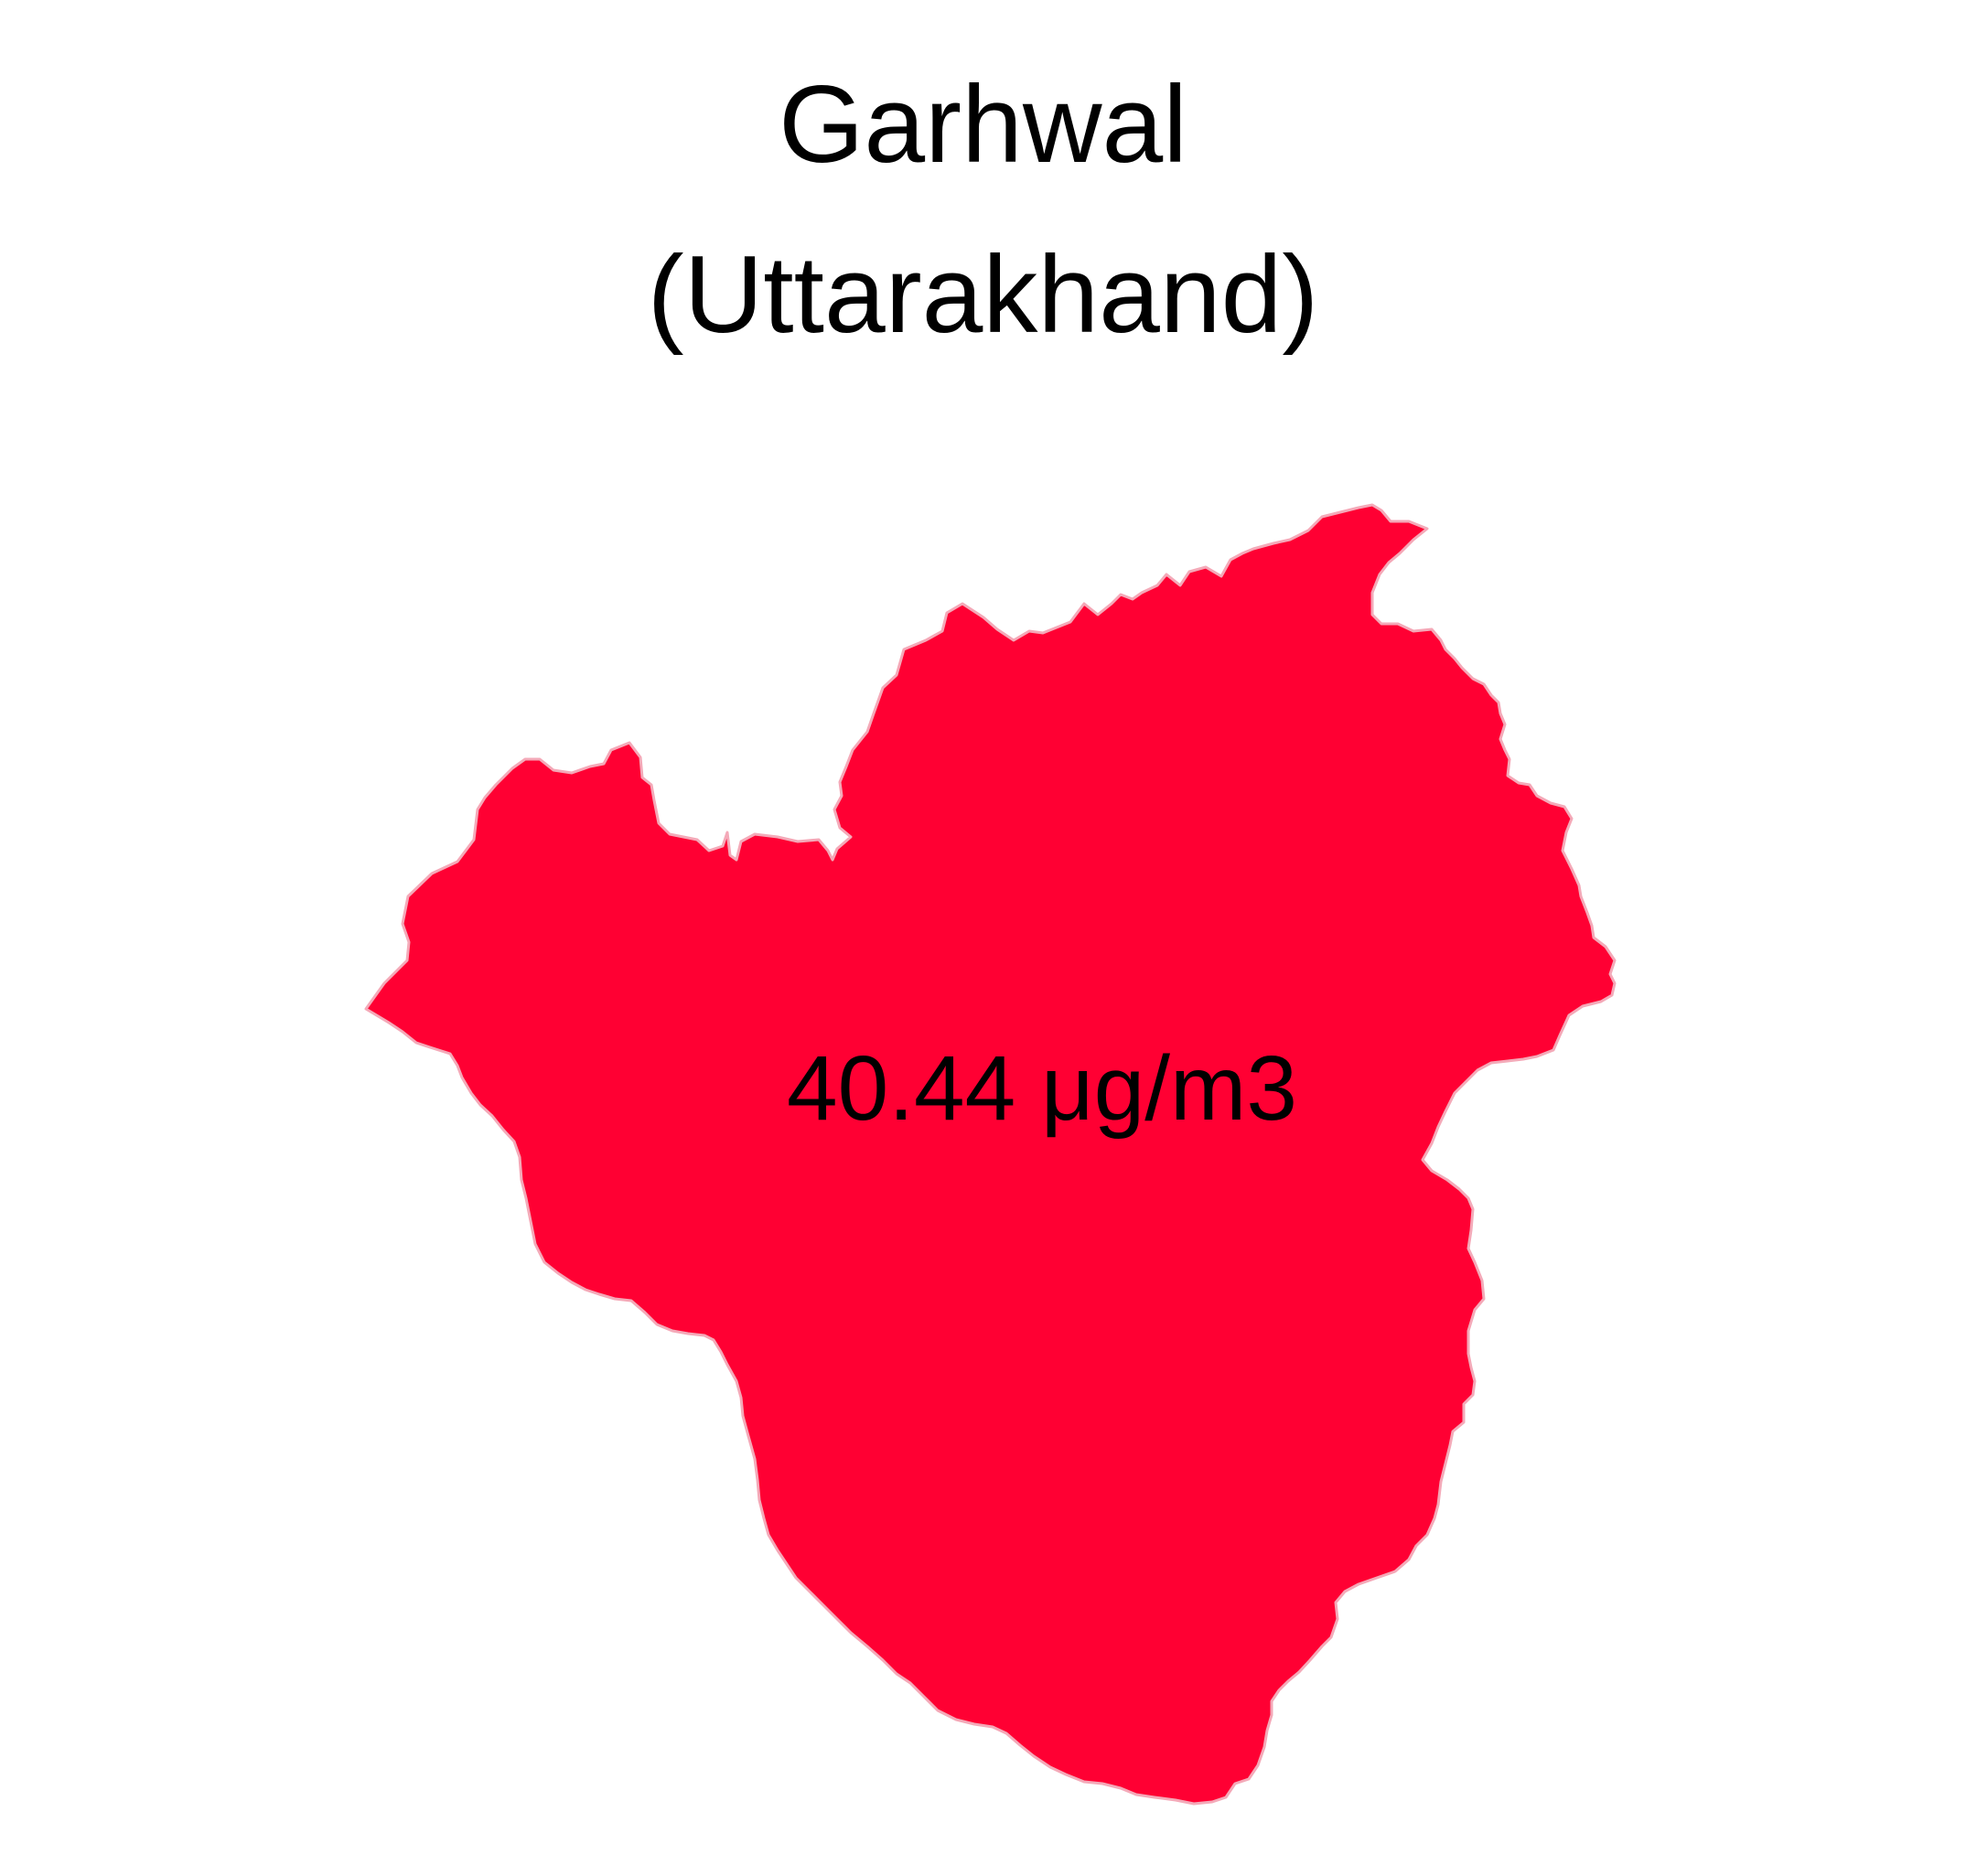  I want to click on map-title: Garhwal, so click(983, 124).